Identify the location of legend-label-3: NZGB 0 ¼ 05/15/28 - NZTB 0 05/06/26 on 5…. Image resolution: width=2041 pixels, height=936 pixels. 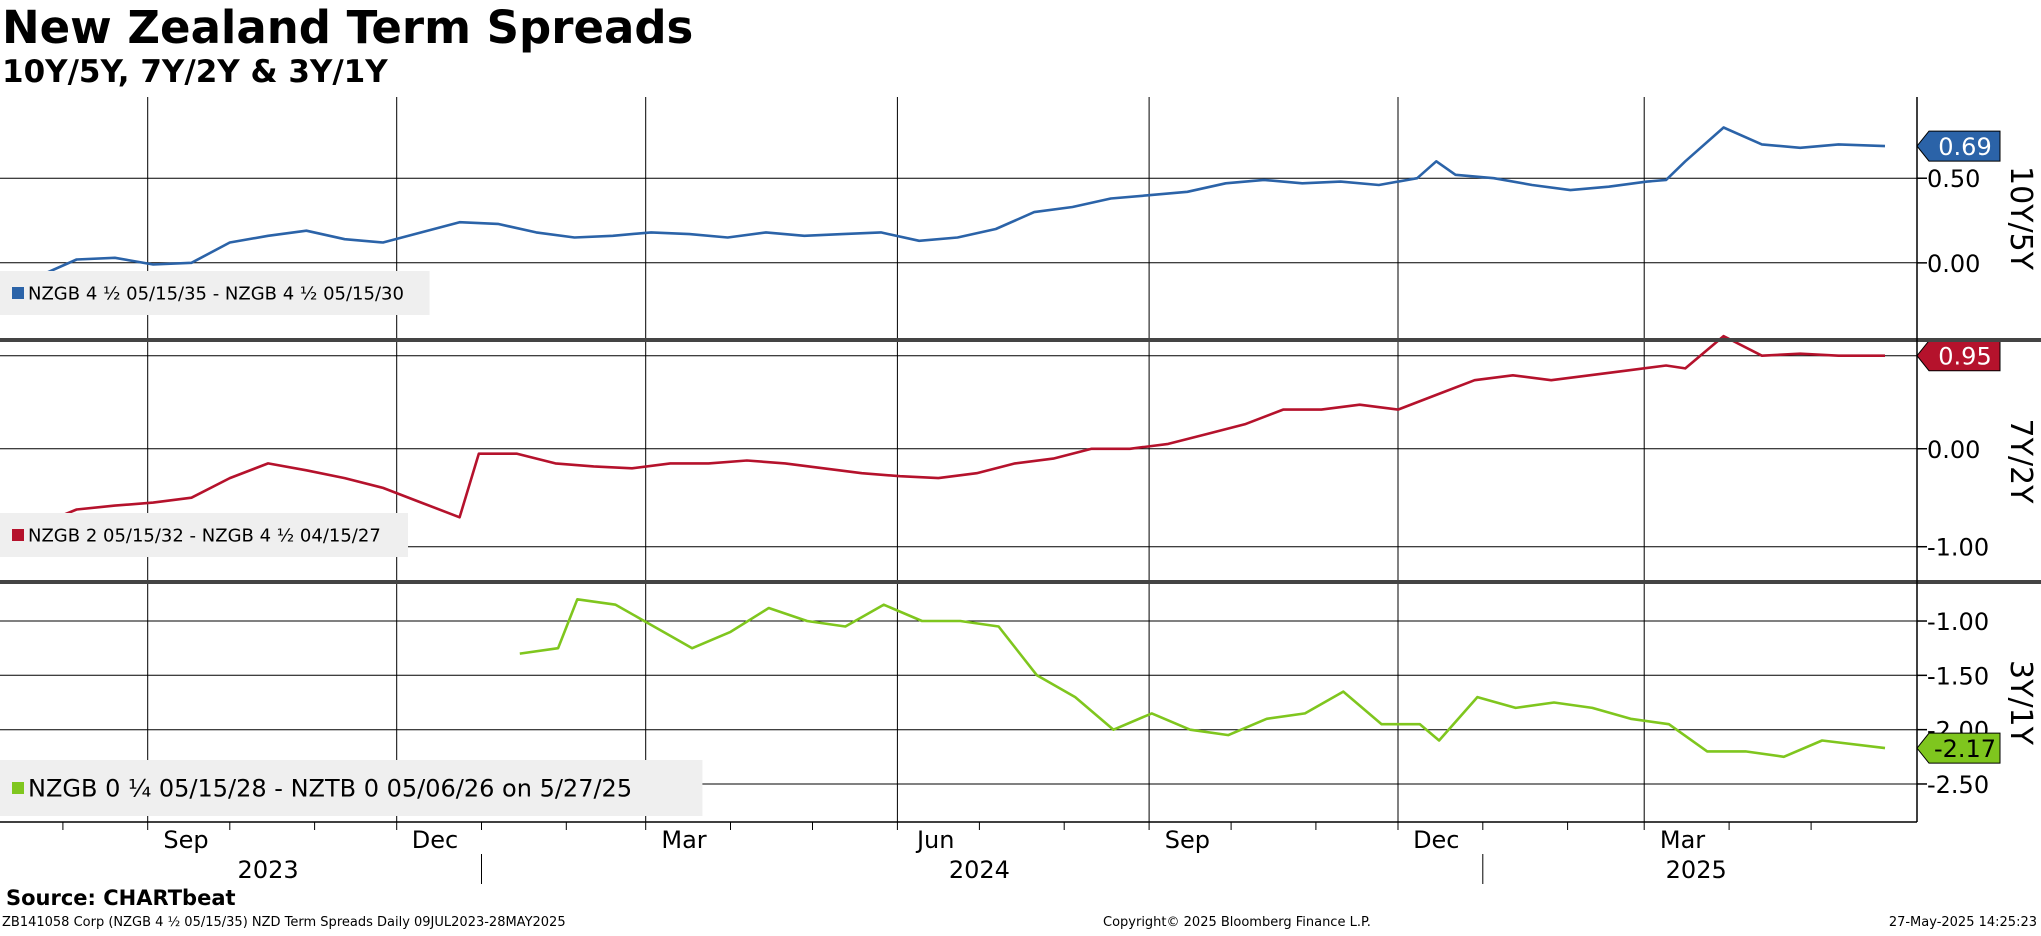
(330, 789).